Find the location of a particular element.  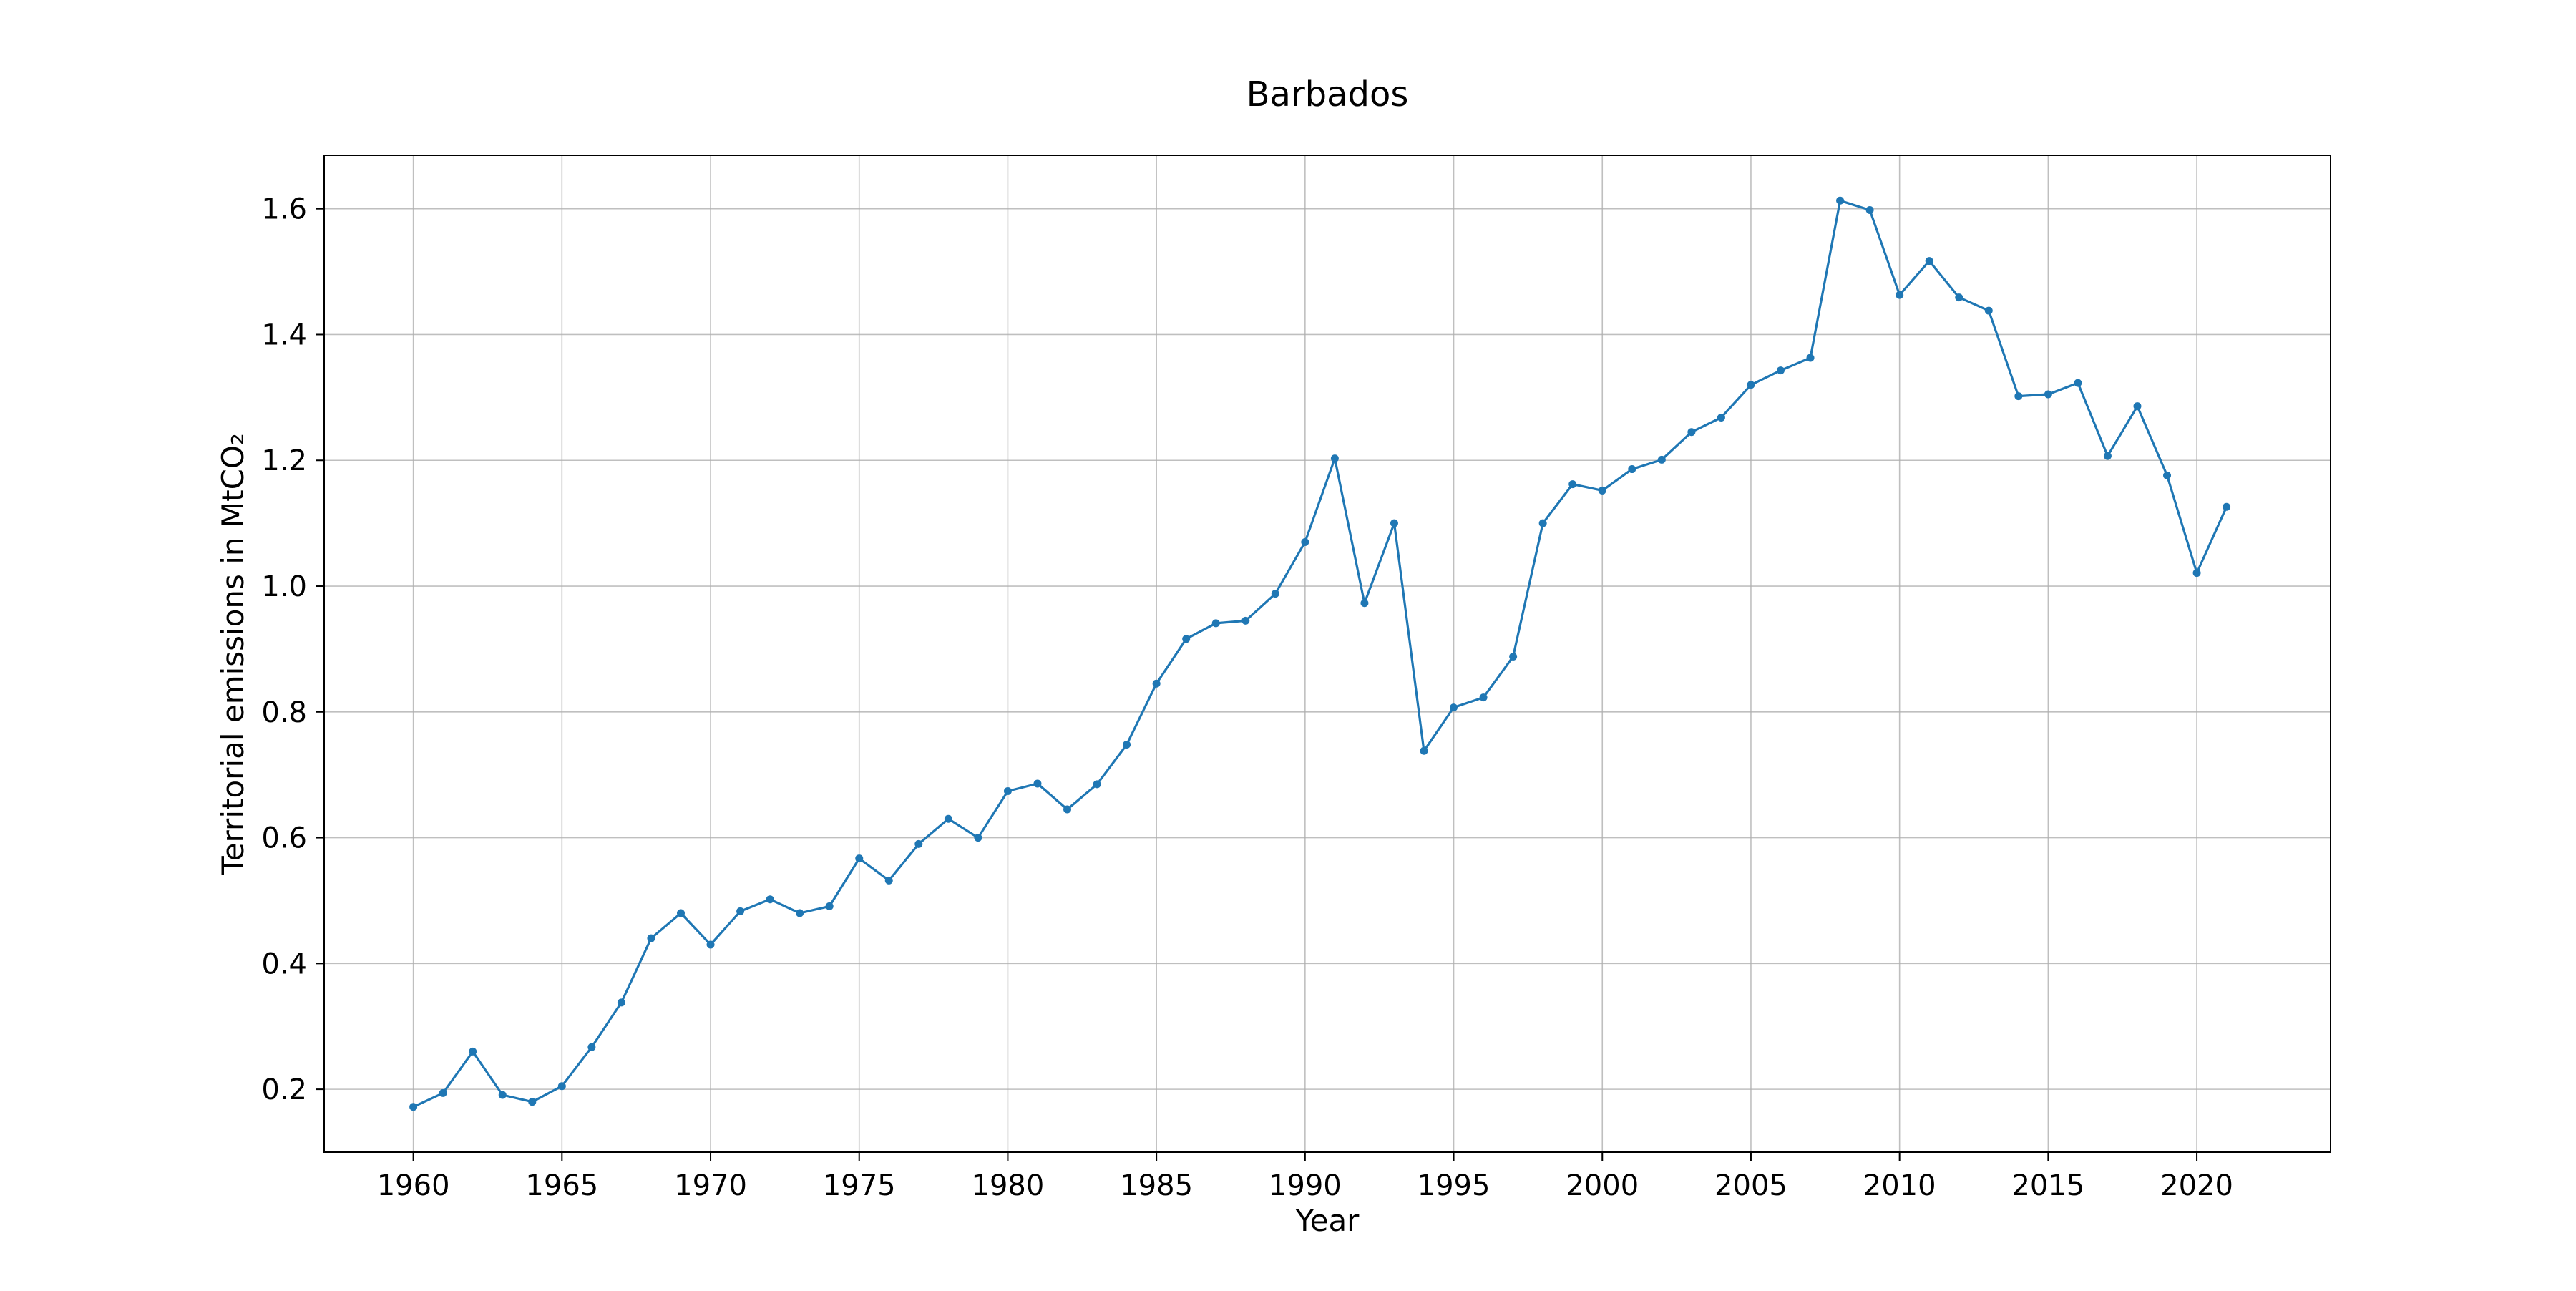

x-tick-label: 1980 is located at coordinates (1008, 1185).